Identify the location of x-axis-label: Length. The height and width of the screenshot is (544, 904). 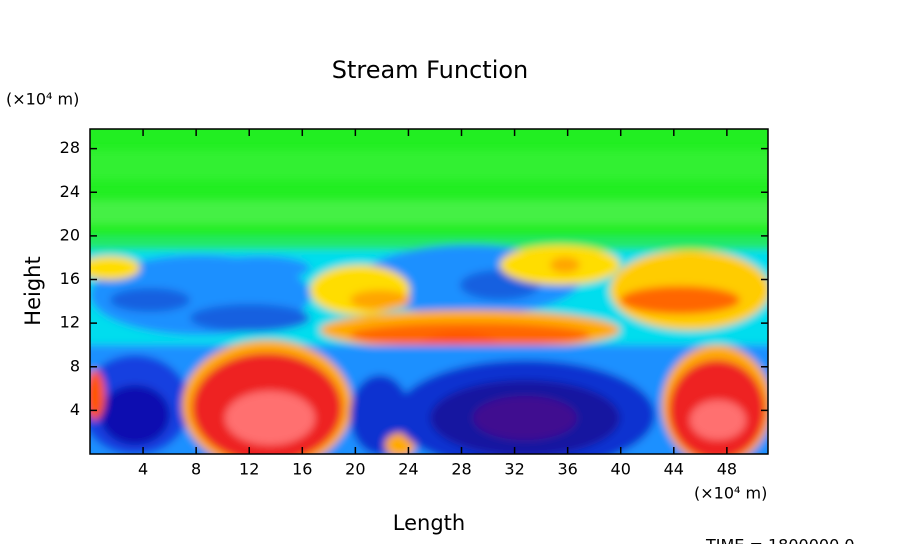
(429, 523).